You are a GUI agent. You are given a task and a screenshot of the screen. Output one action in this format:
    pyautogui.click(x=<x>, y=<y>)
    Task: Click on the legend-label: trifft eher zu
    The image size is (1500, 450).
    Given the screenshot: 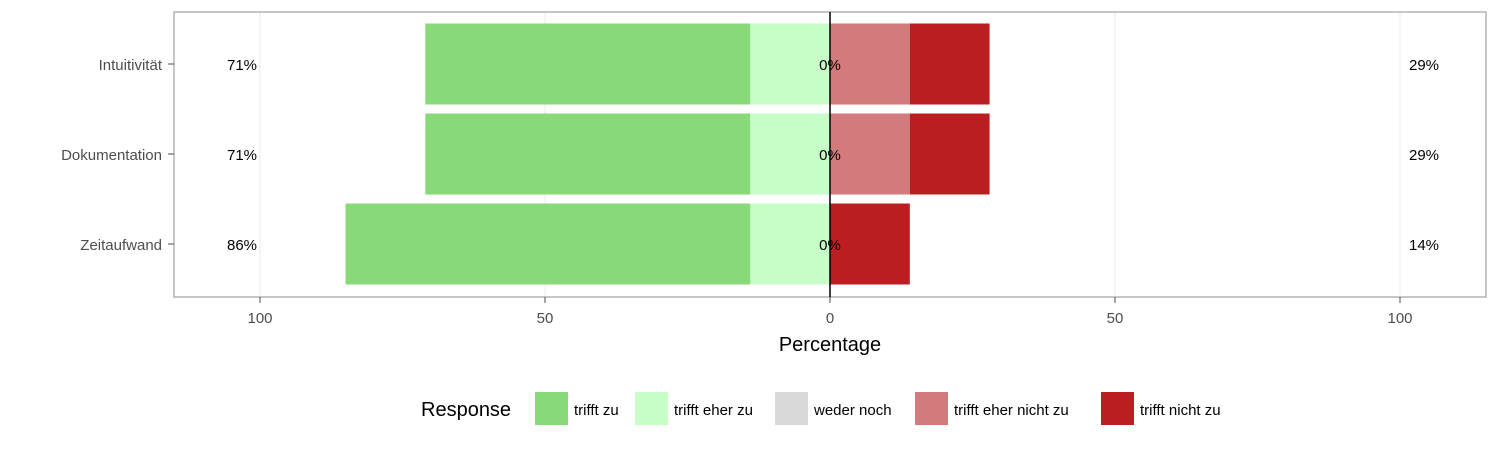 What is the action you would take?
    pyautogui.click(x=713, y=410)
    